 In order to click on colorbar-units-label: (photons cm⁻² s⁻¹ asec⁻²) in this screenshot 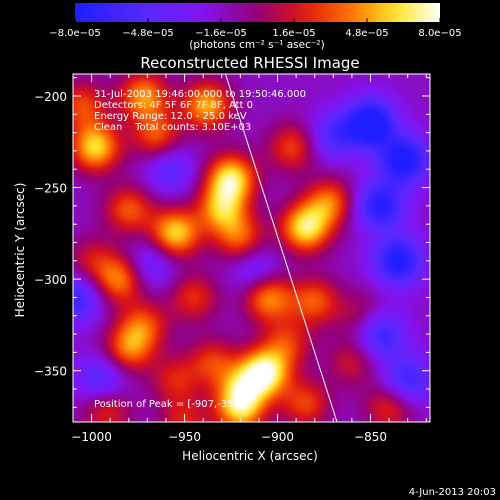, I will do `click(256, 45)`.